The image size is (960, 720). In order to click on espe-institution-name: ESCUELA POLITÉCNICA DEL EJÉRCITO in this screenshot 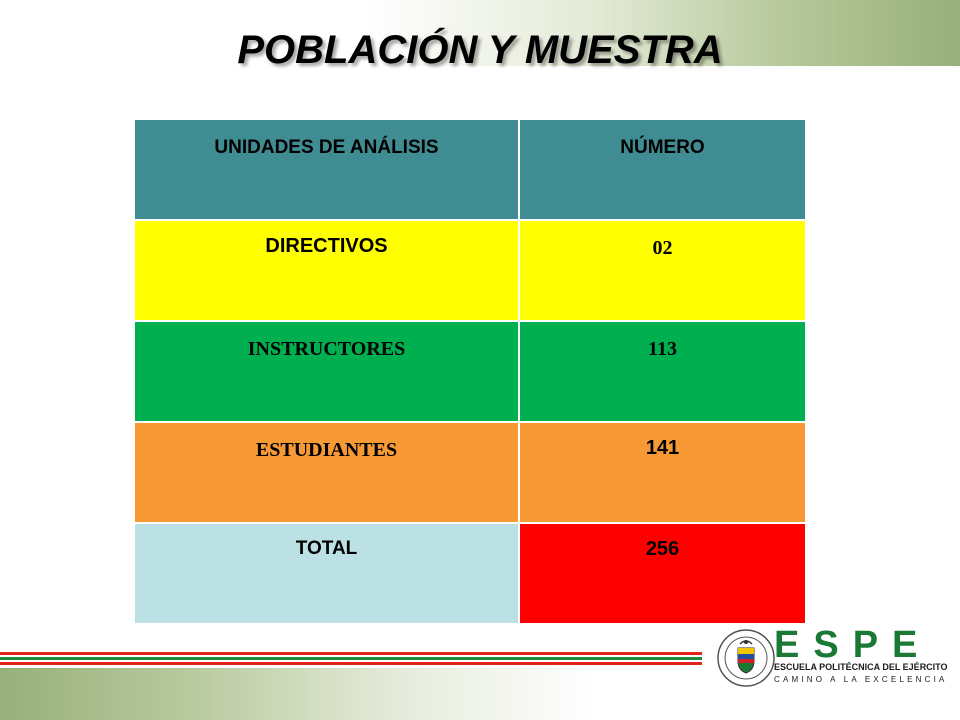, I will do `click(861, 667)`.